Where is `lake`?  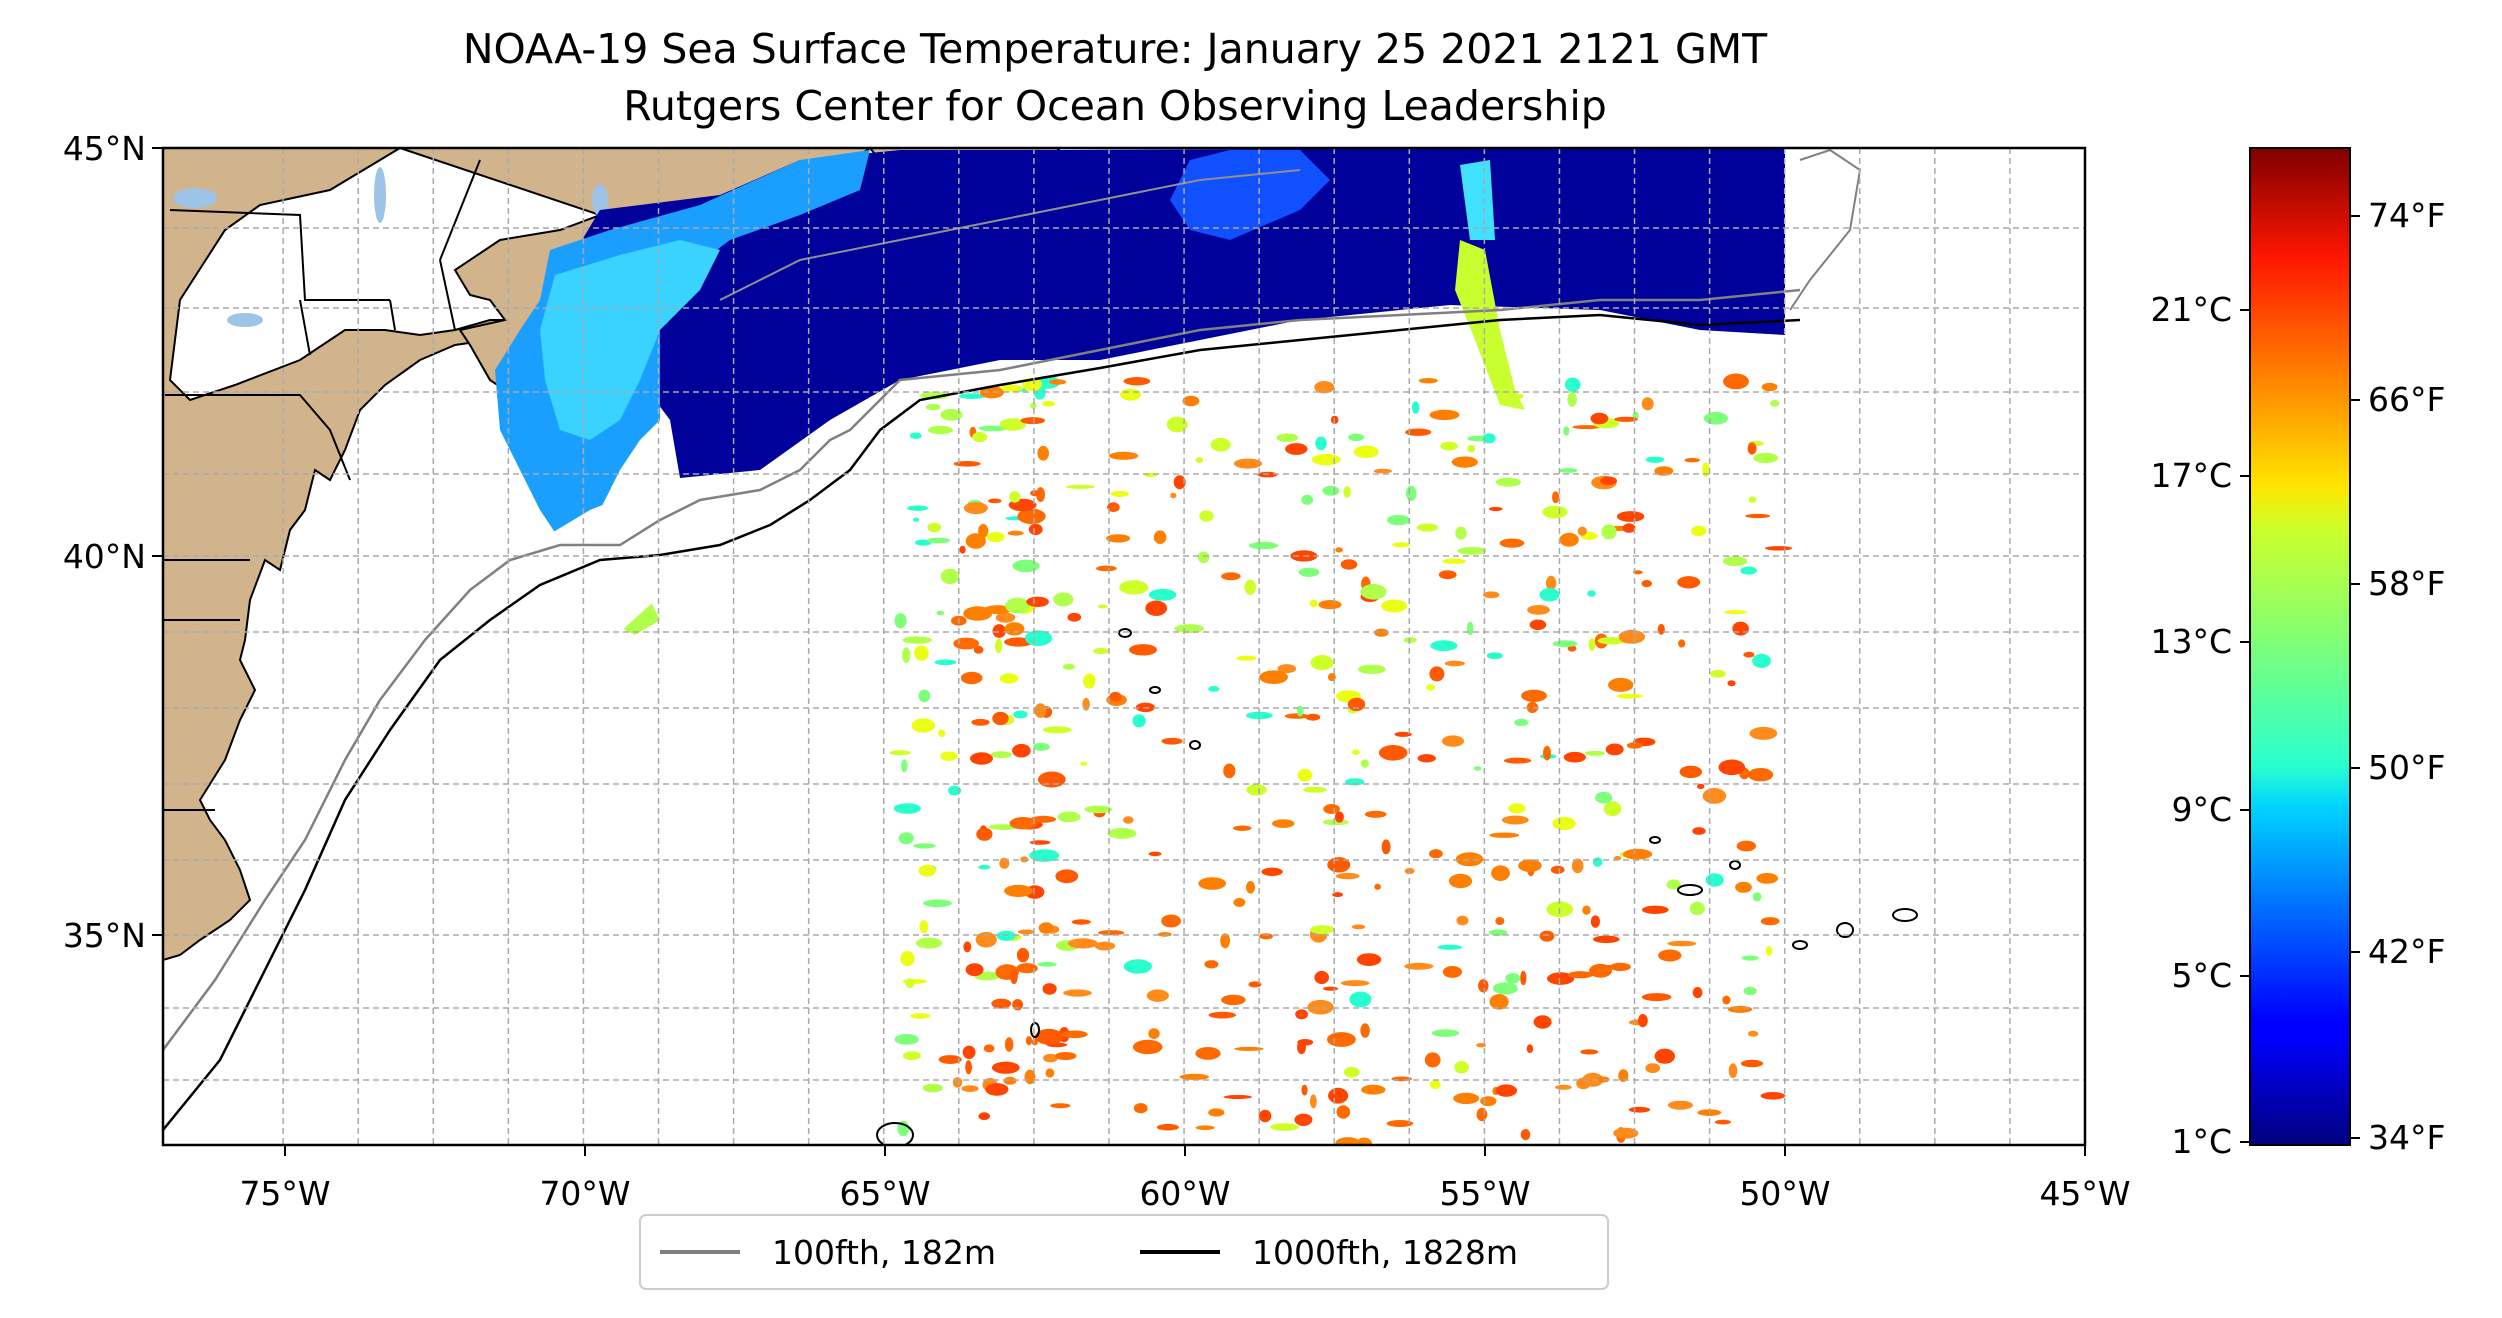 lake is located at coordinates (245, 320).